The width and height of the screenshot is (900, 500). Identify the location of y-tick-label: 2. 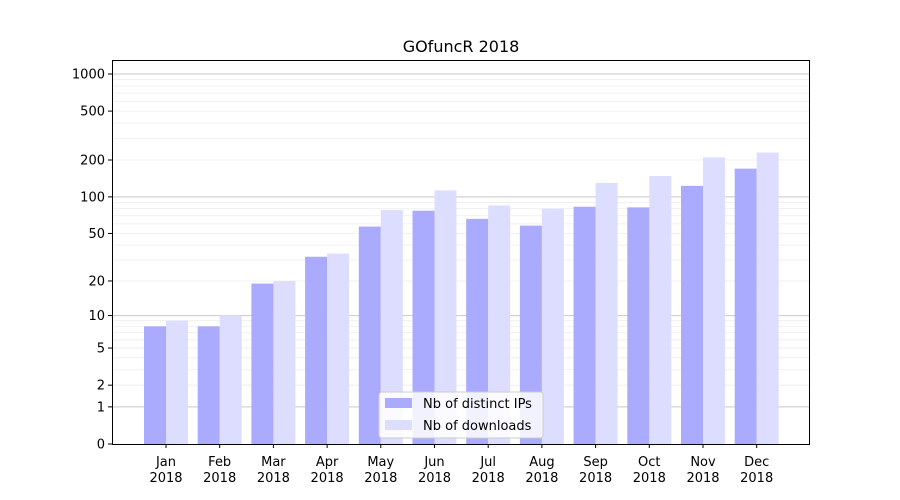
(101, 386).